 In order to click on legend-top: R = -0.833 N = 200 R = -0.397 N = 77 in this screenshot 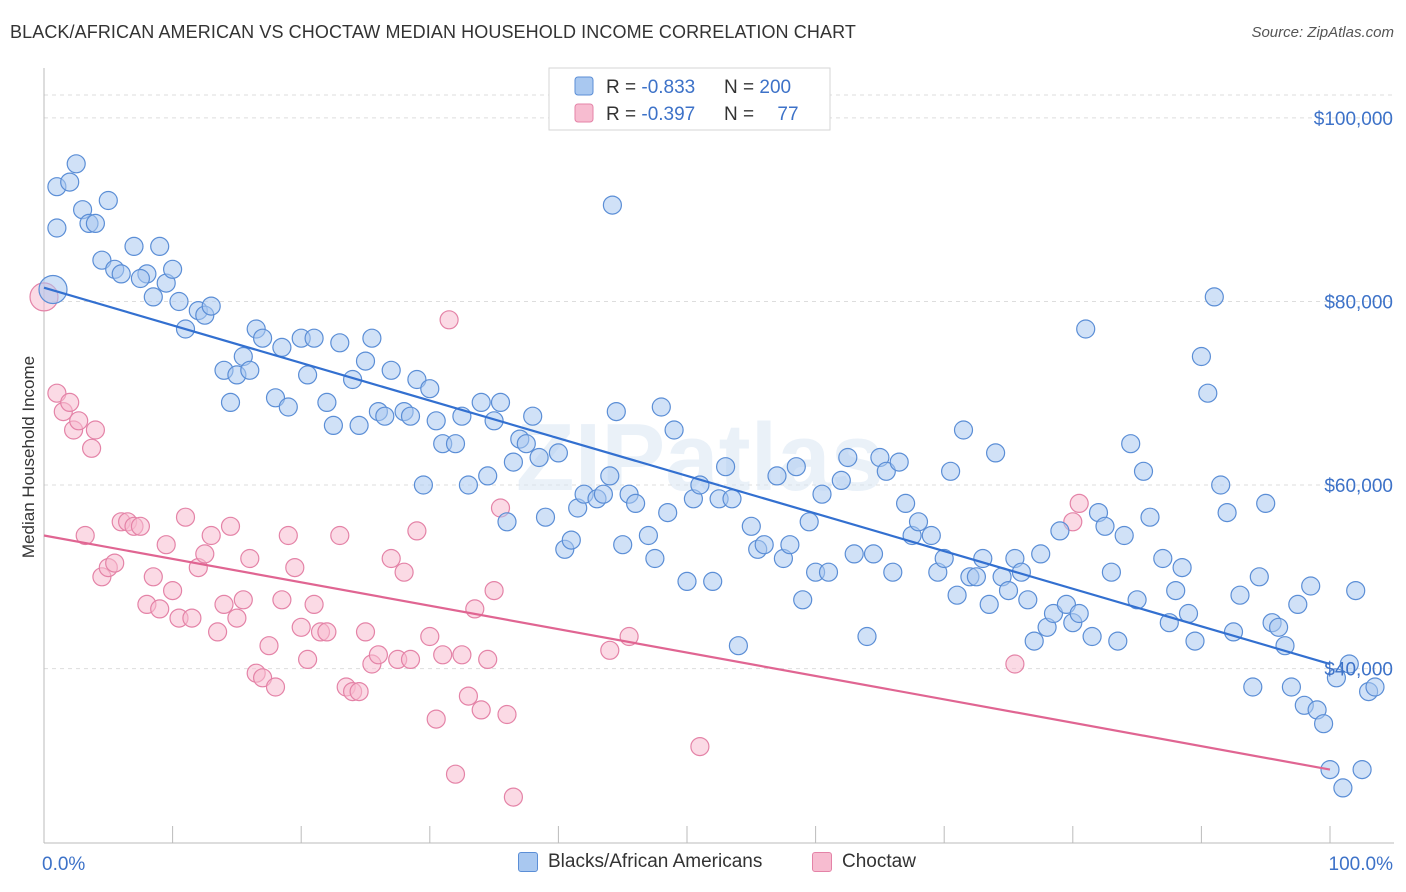, I will do `click(689, 99)`.